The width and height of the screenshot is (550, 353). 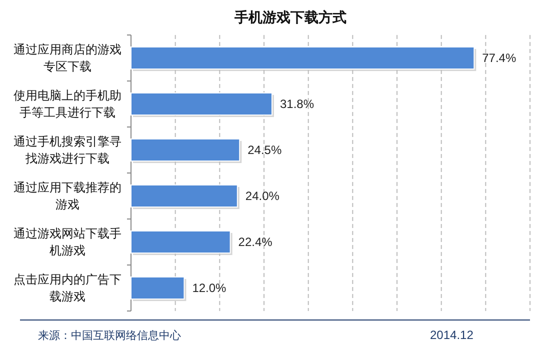 What do you see at coordinates (68, 58) in the screenshot?
I see `y-tick-label: 通过应用商店的游戏专区下载` at bounding box center [68, 58].